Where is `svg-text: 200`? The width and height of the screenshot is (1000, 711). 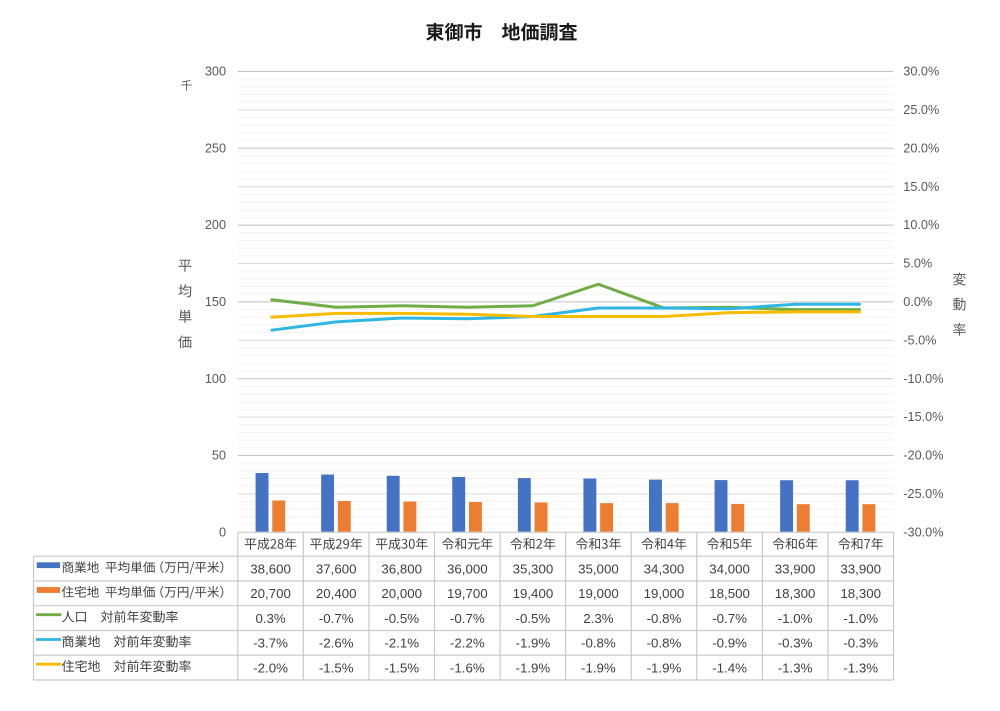
svg-text: 200 is located at coordinates (215, 225).